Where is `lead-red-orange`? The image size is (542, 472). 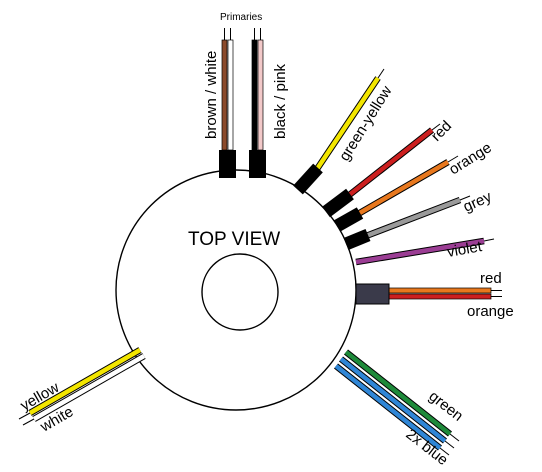
lead-red-orange is located at coordinates (428, 294).